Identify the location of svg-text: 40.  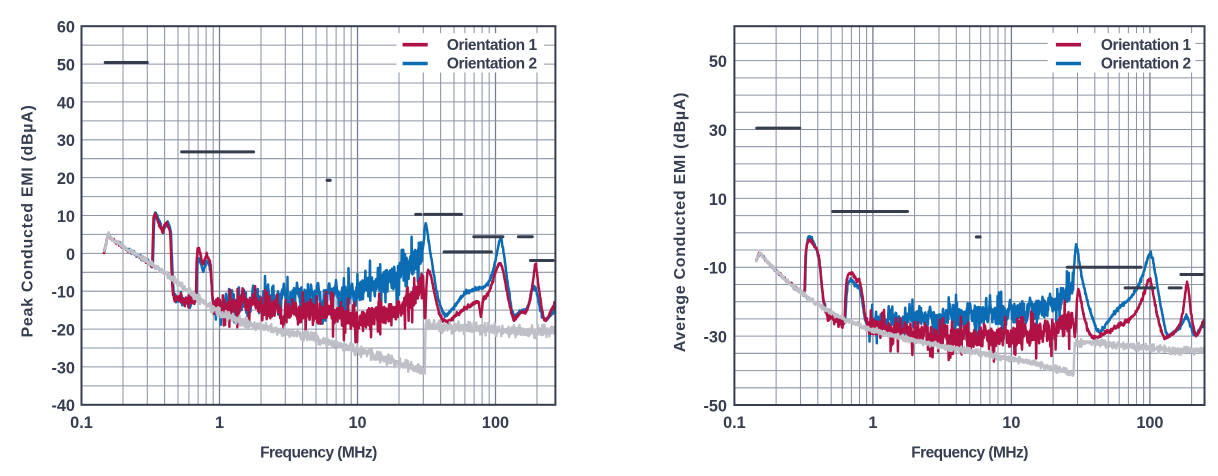
(66, 103).